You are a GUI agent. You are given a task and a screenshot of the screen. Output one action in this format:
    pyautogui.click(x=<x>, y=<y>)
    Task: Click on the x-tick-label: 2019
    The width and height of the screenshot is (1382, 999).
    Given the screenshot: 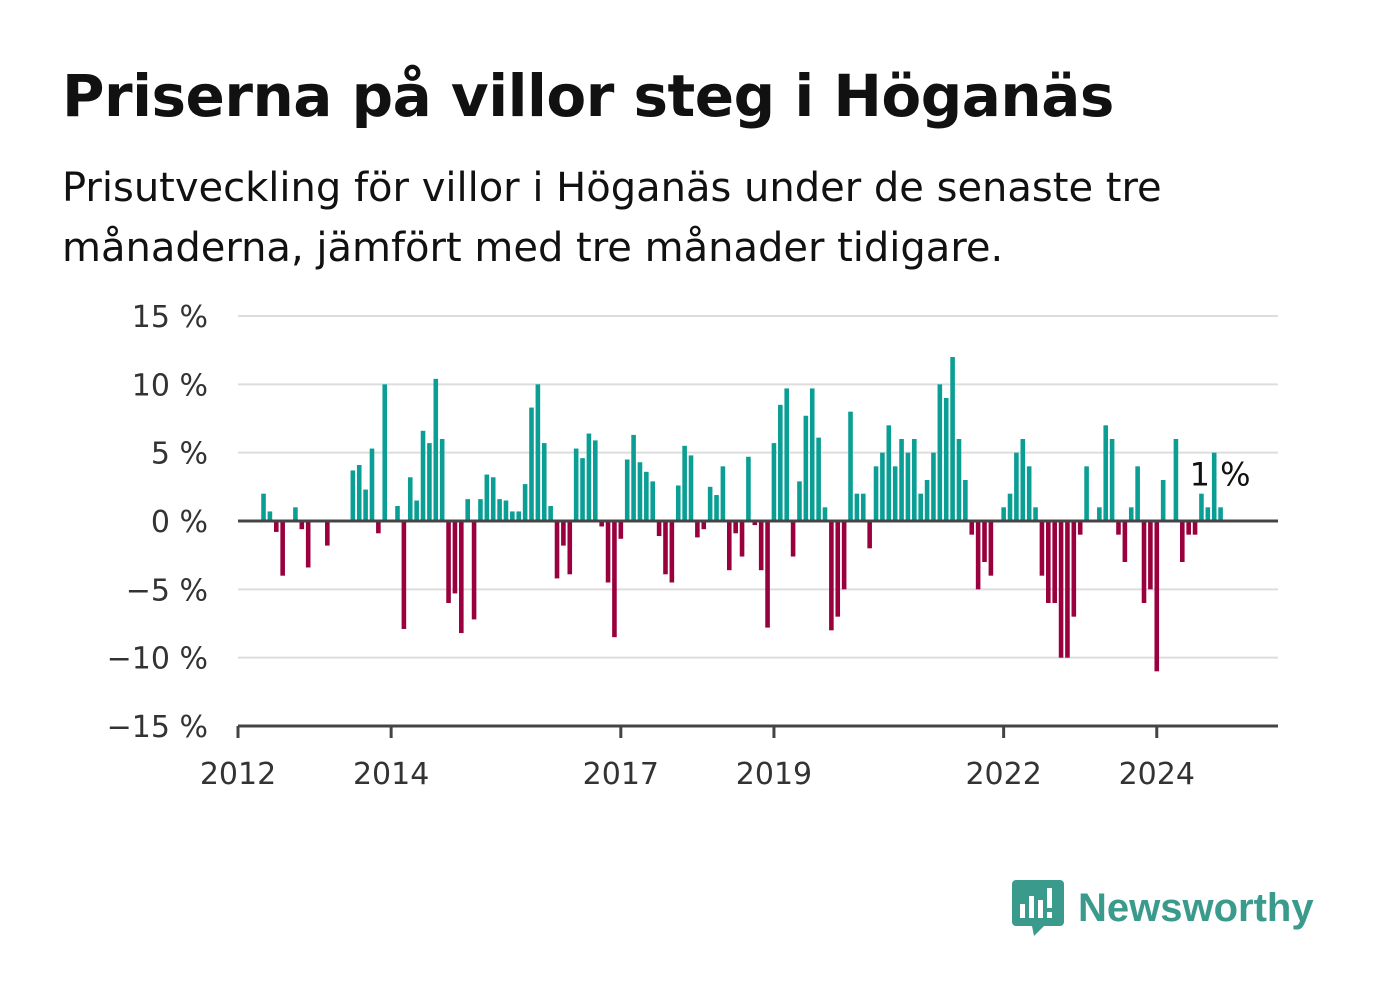 What is the action you would take?
    pyautogui.click(x=774, y=774)
    